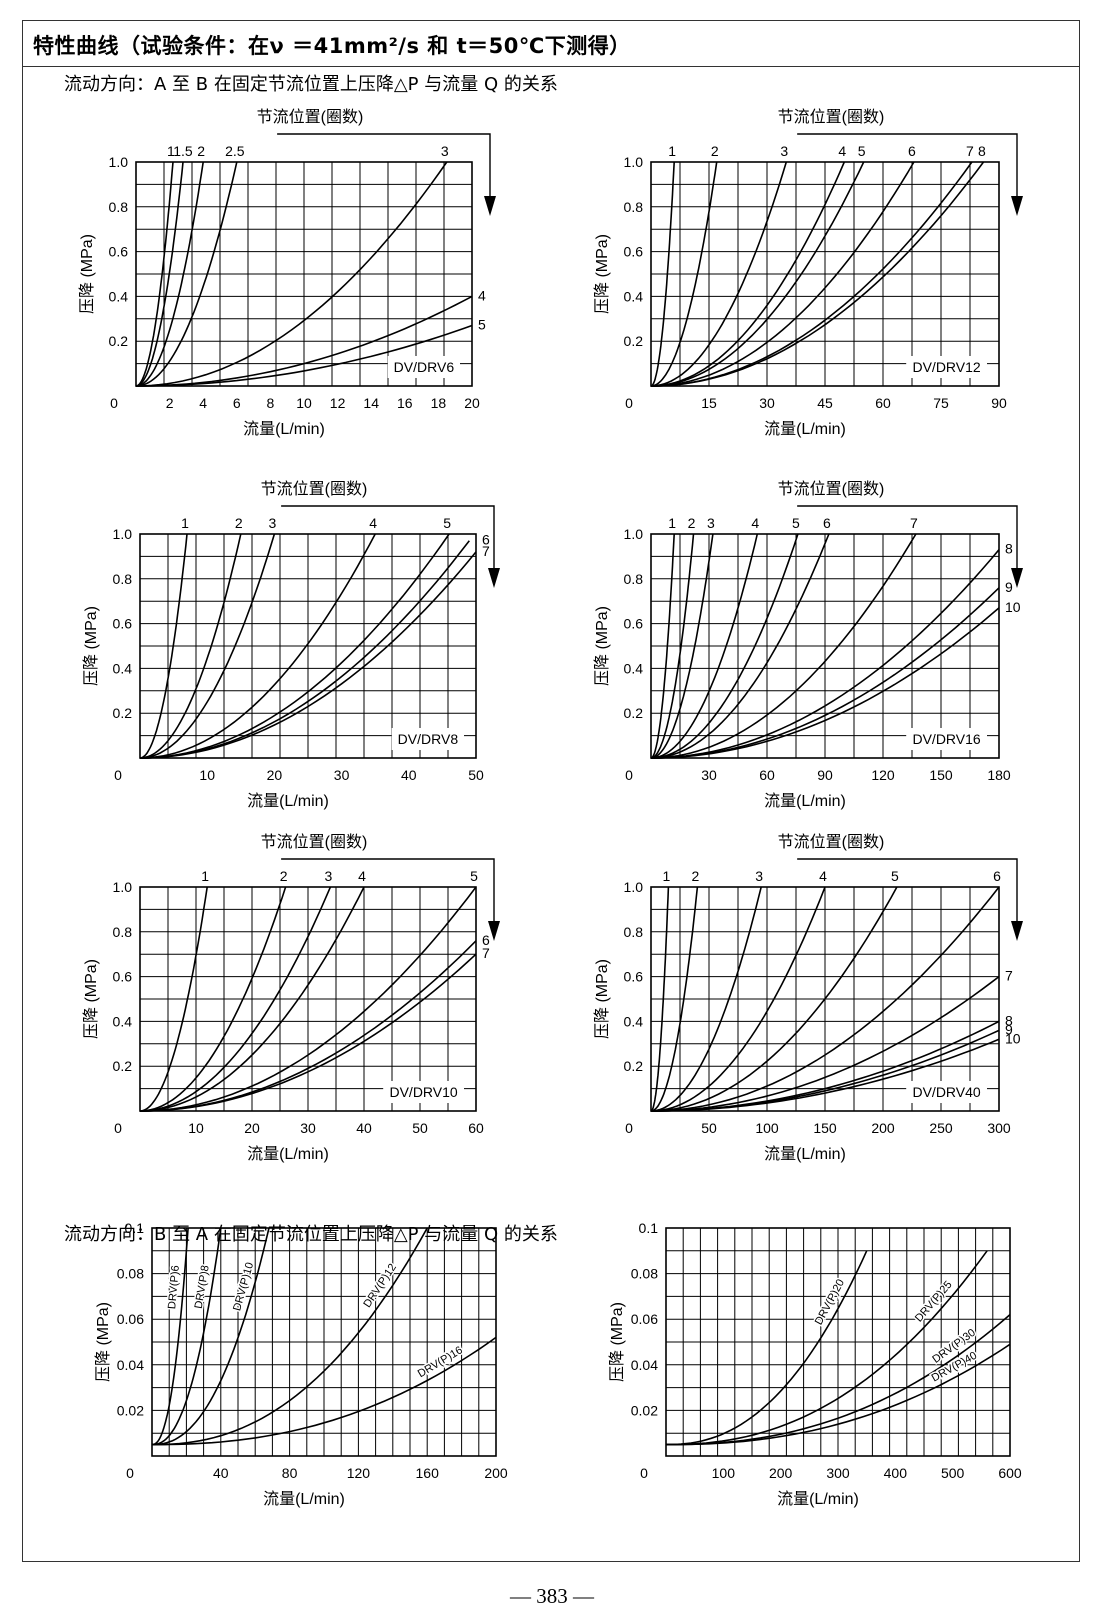 Image resolution: width=1104 pixels, height=1622 pixels. I want to click on x-tick-label: 14, so click(371, 403).